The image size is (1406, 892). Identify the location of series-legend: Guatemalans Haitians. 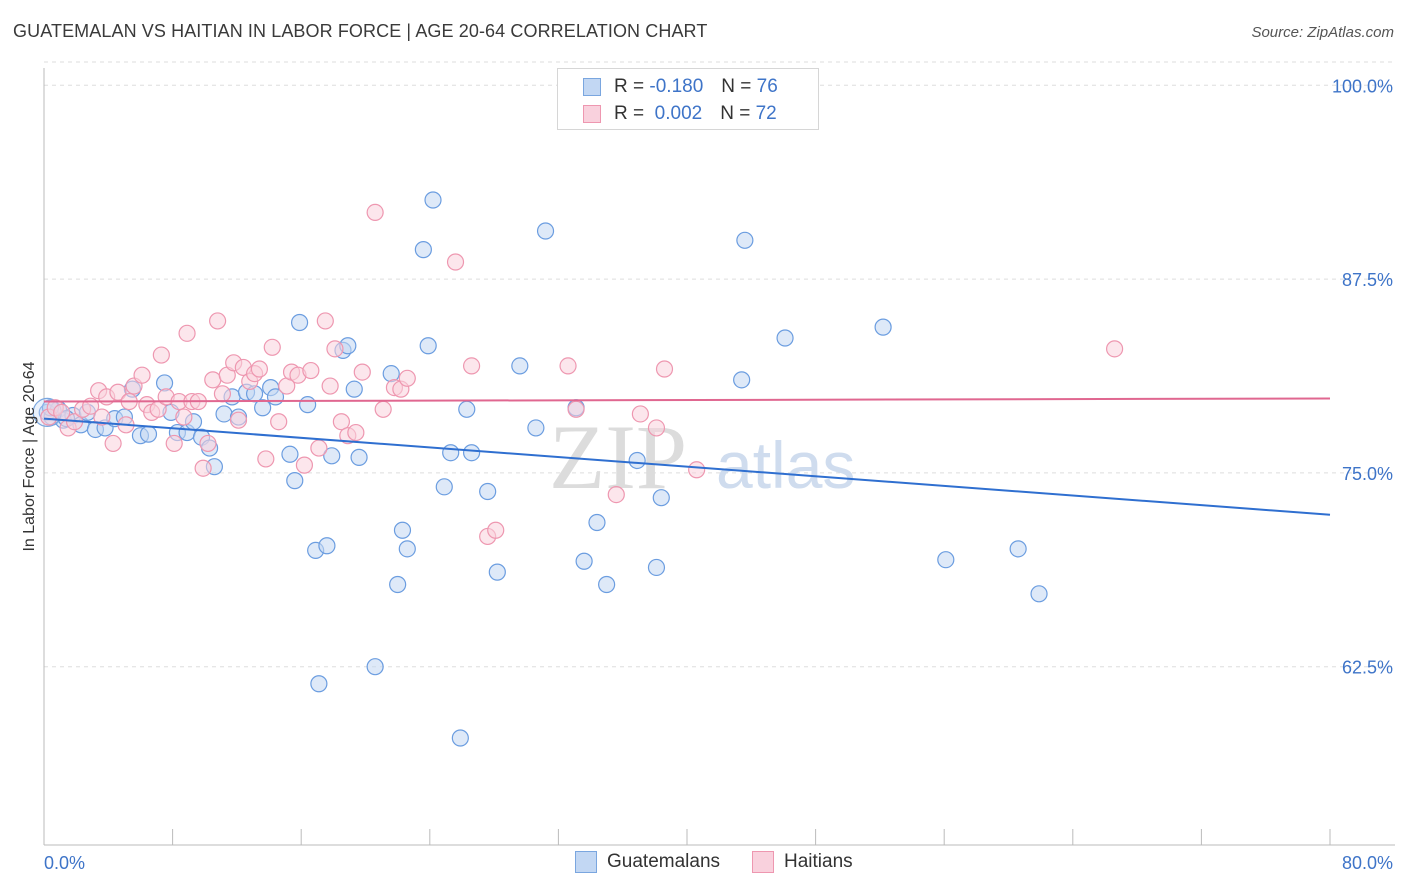
(730, 862).